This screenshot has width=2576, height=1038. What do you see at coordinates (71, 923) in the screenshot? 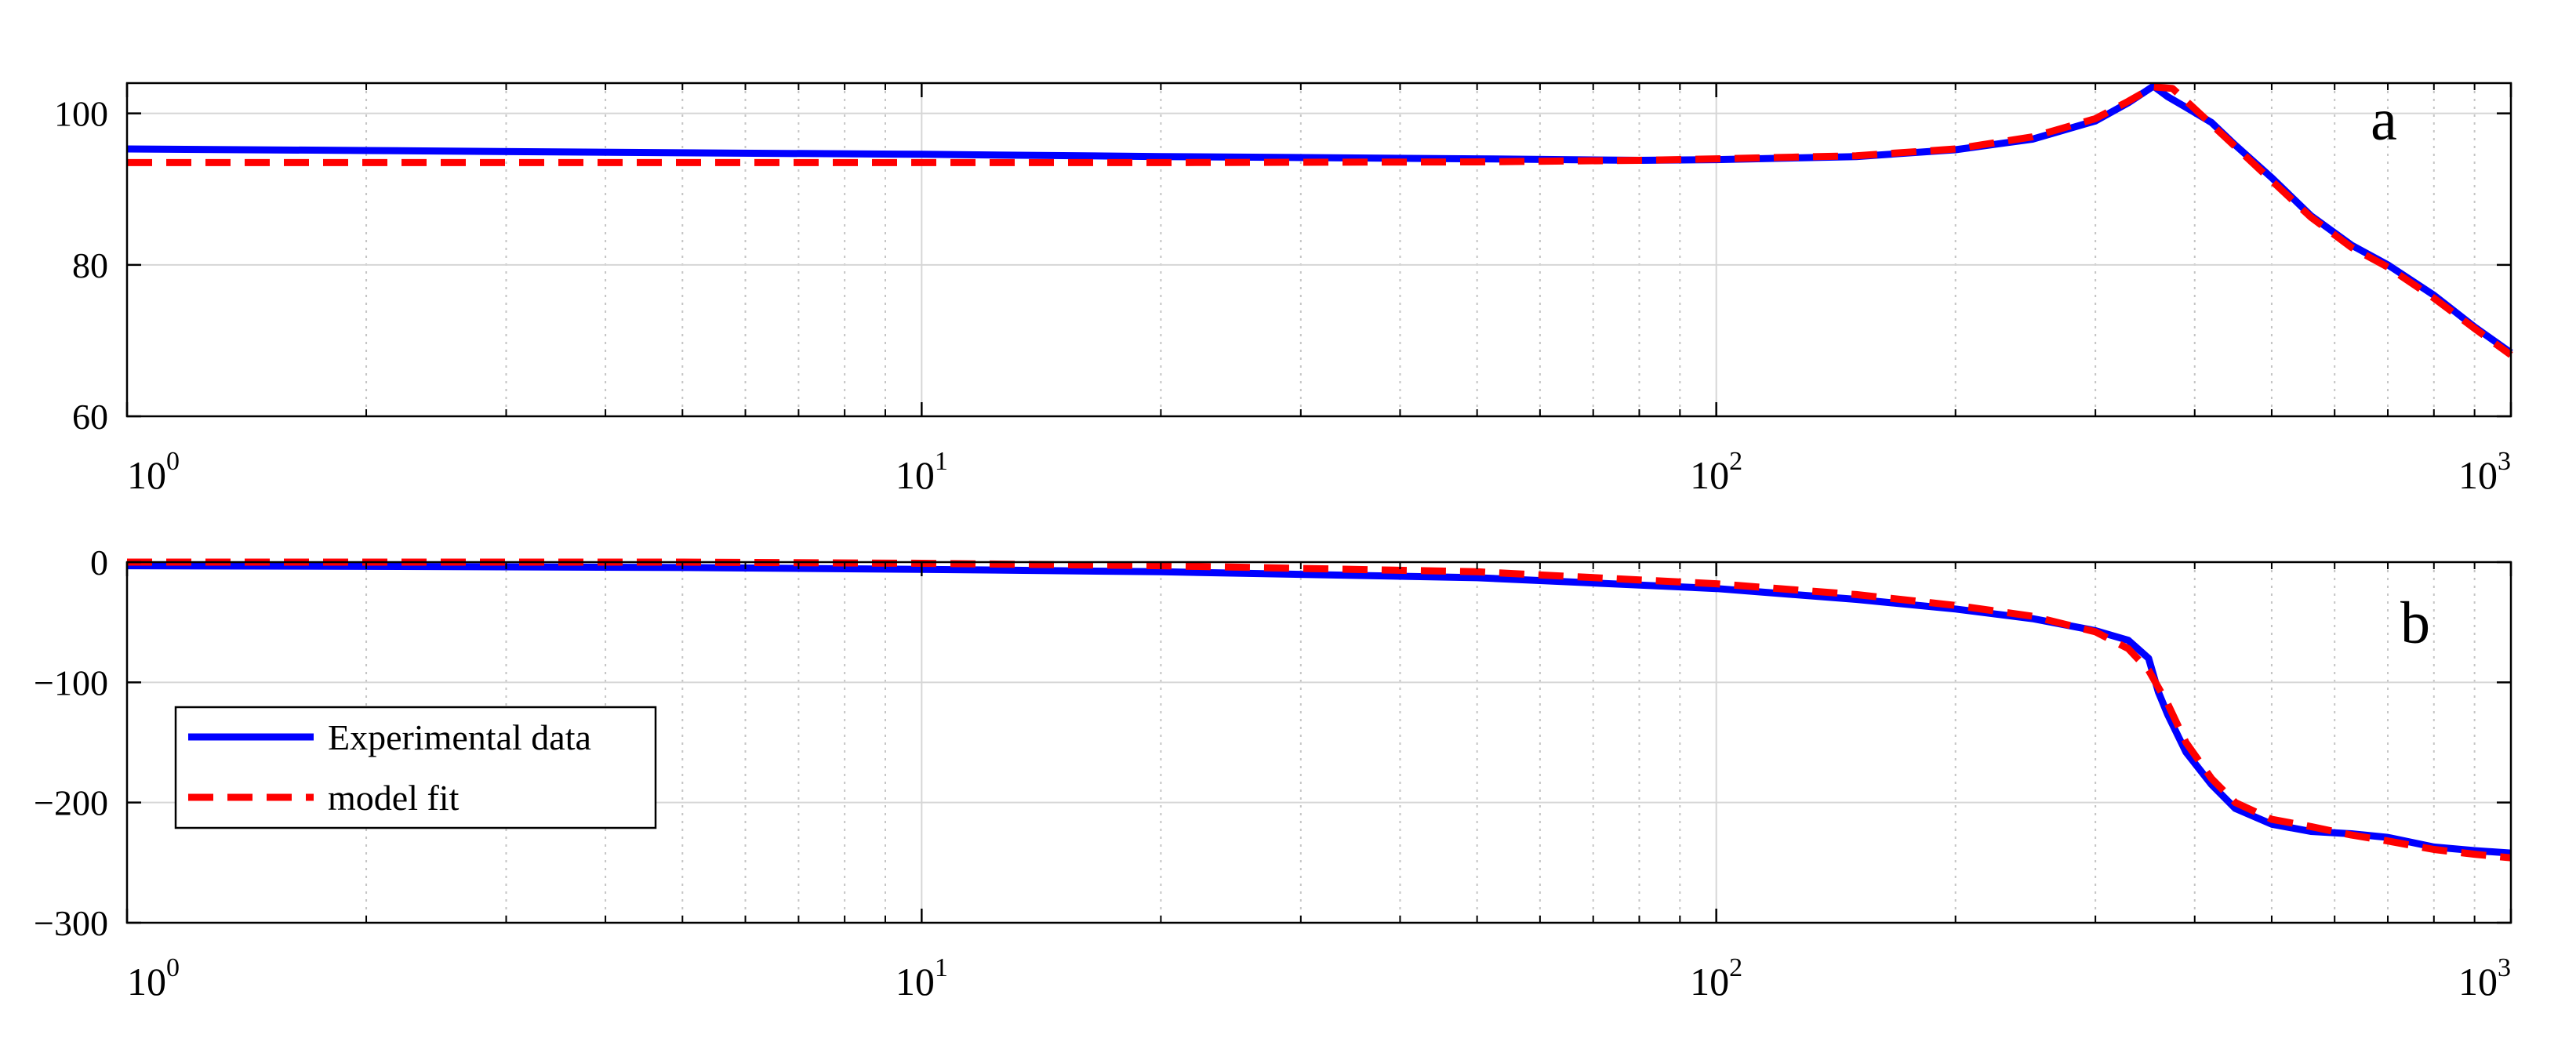
I see `y-tick-label: −300` at bounding box center [71, 923].